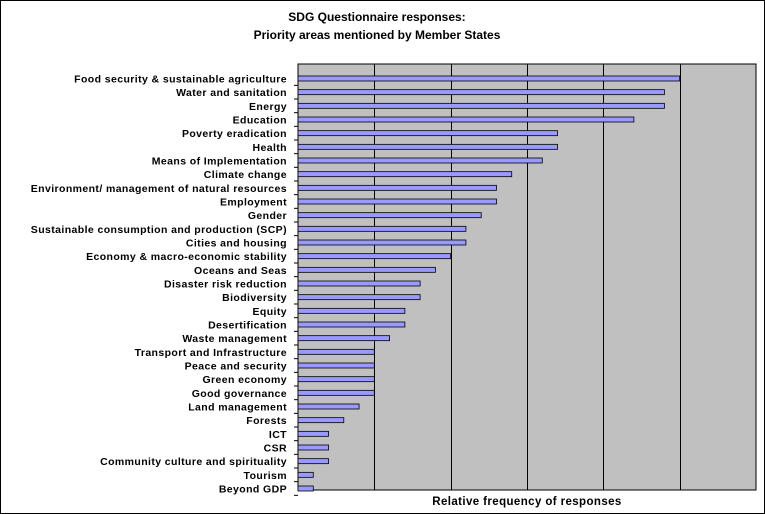 The width and height of the screenshot is (765, 514). Describe the element at coordinates (211, 353) in the screenshot. I see `category-label: Transport and Infrastructure` at that location.